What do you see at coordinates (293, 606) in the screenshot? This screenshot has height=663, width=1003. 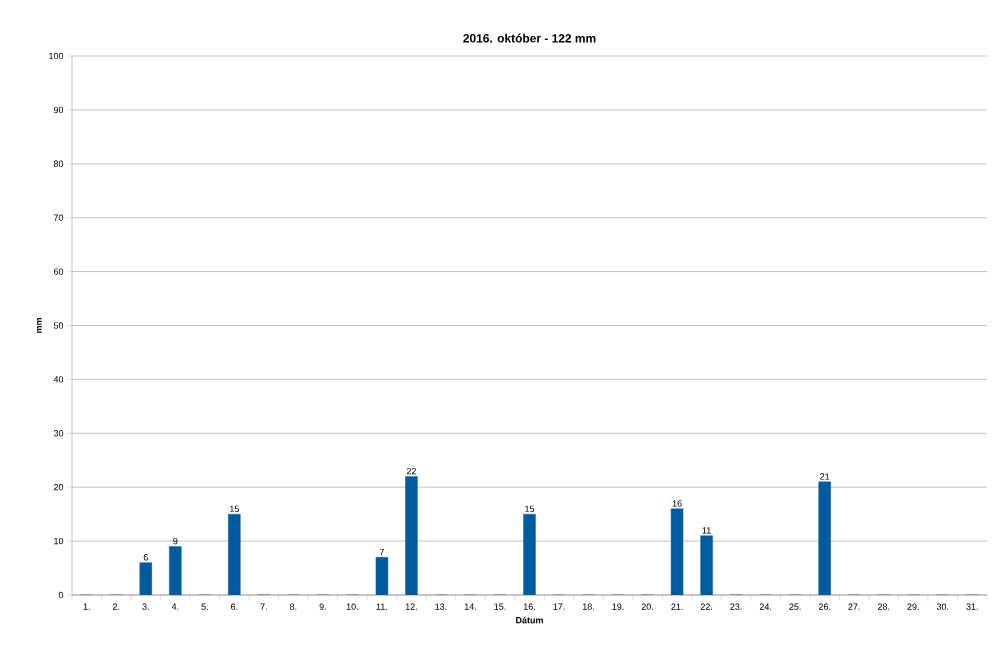 I see `x-tick-label: 8.` at bounding box center [293, 606].